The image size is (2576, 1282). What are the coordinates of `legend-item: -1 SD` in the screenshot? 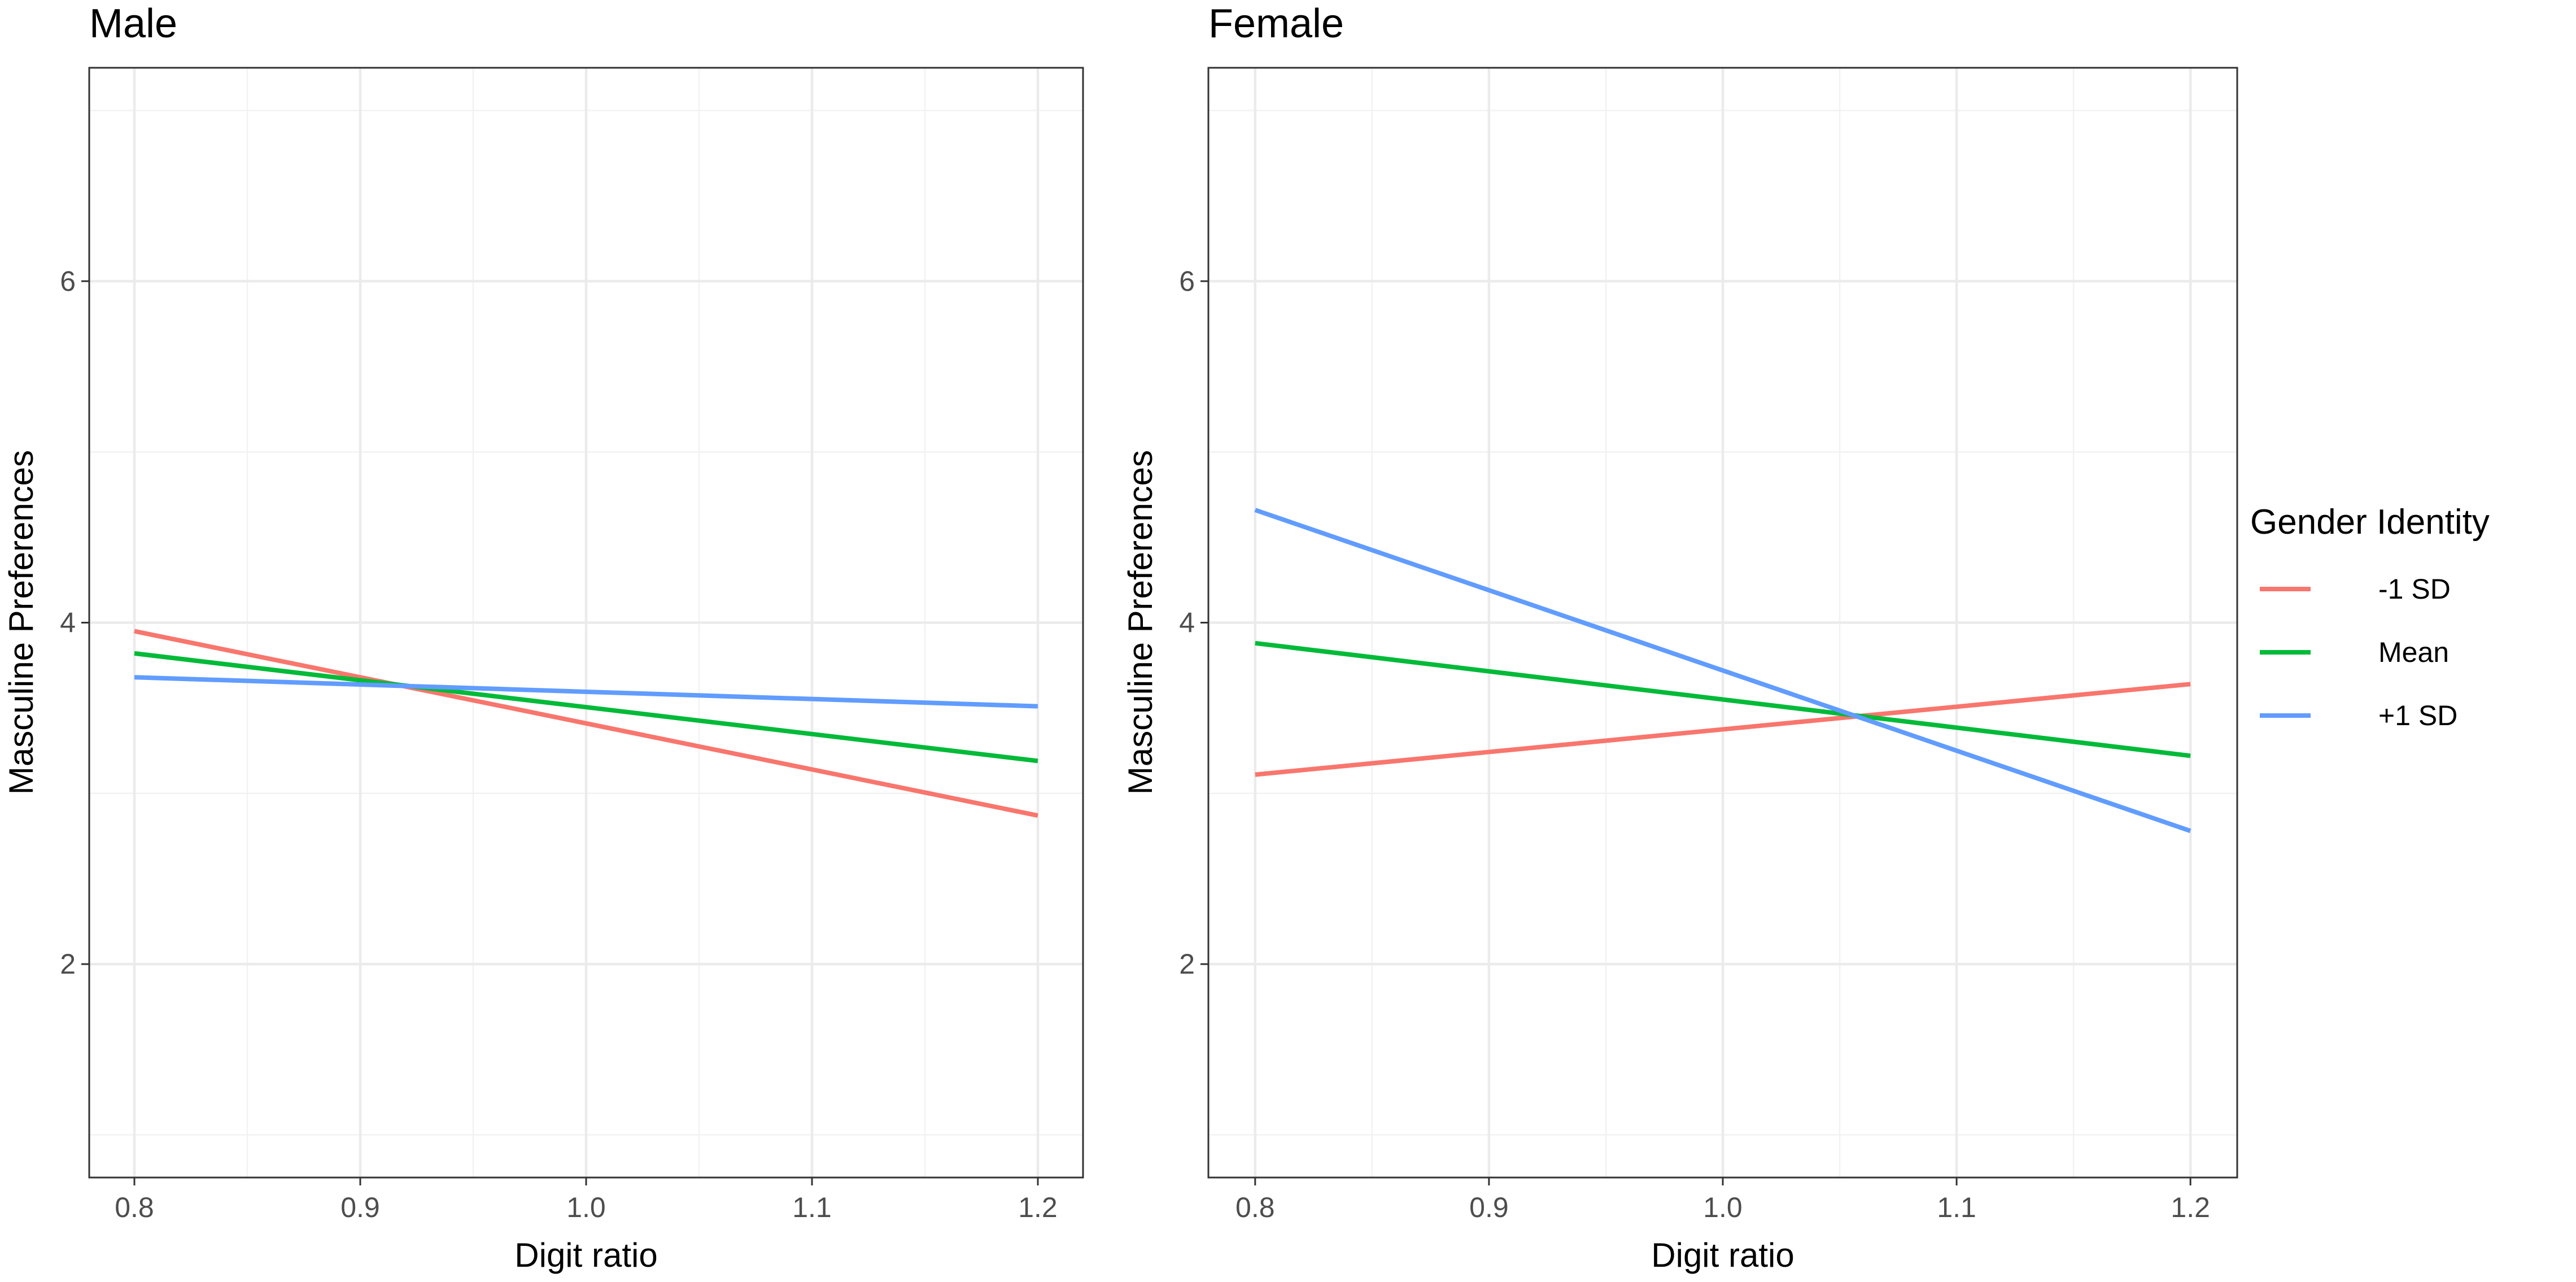 It's located at (2356, 589).